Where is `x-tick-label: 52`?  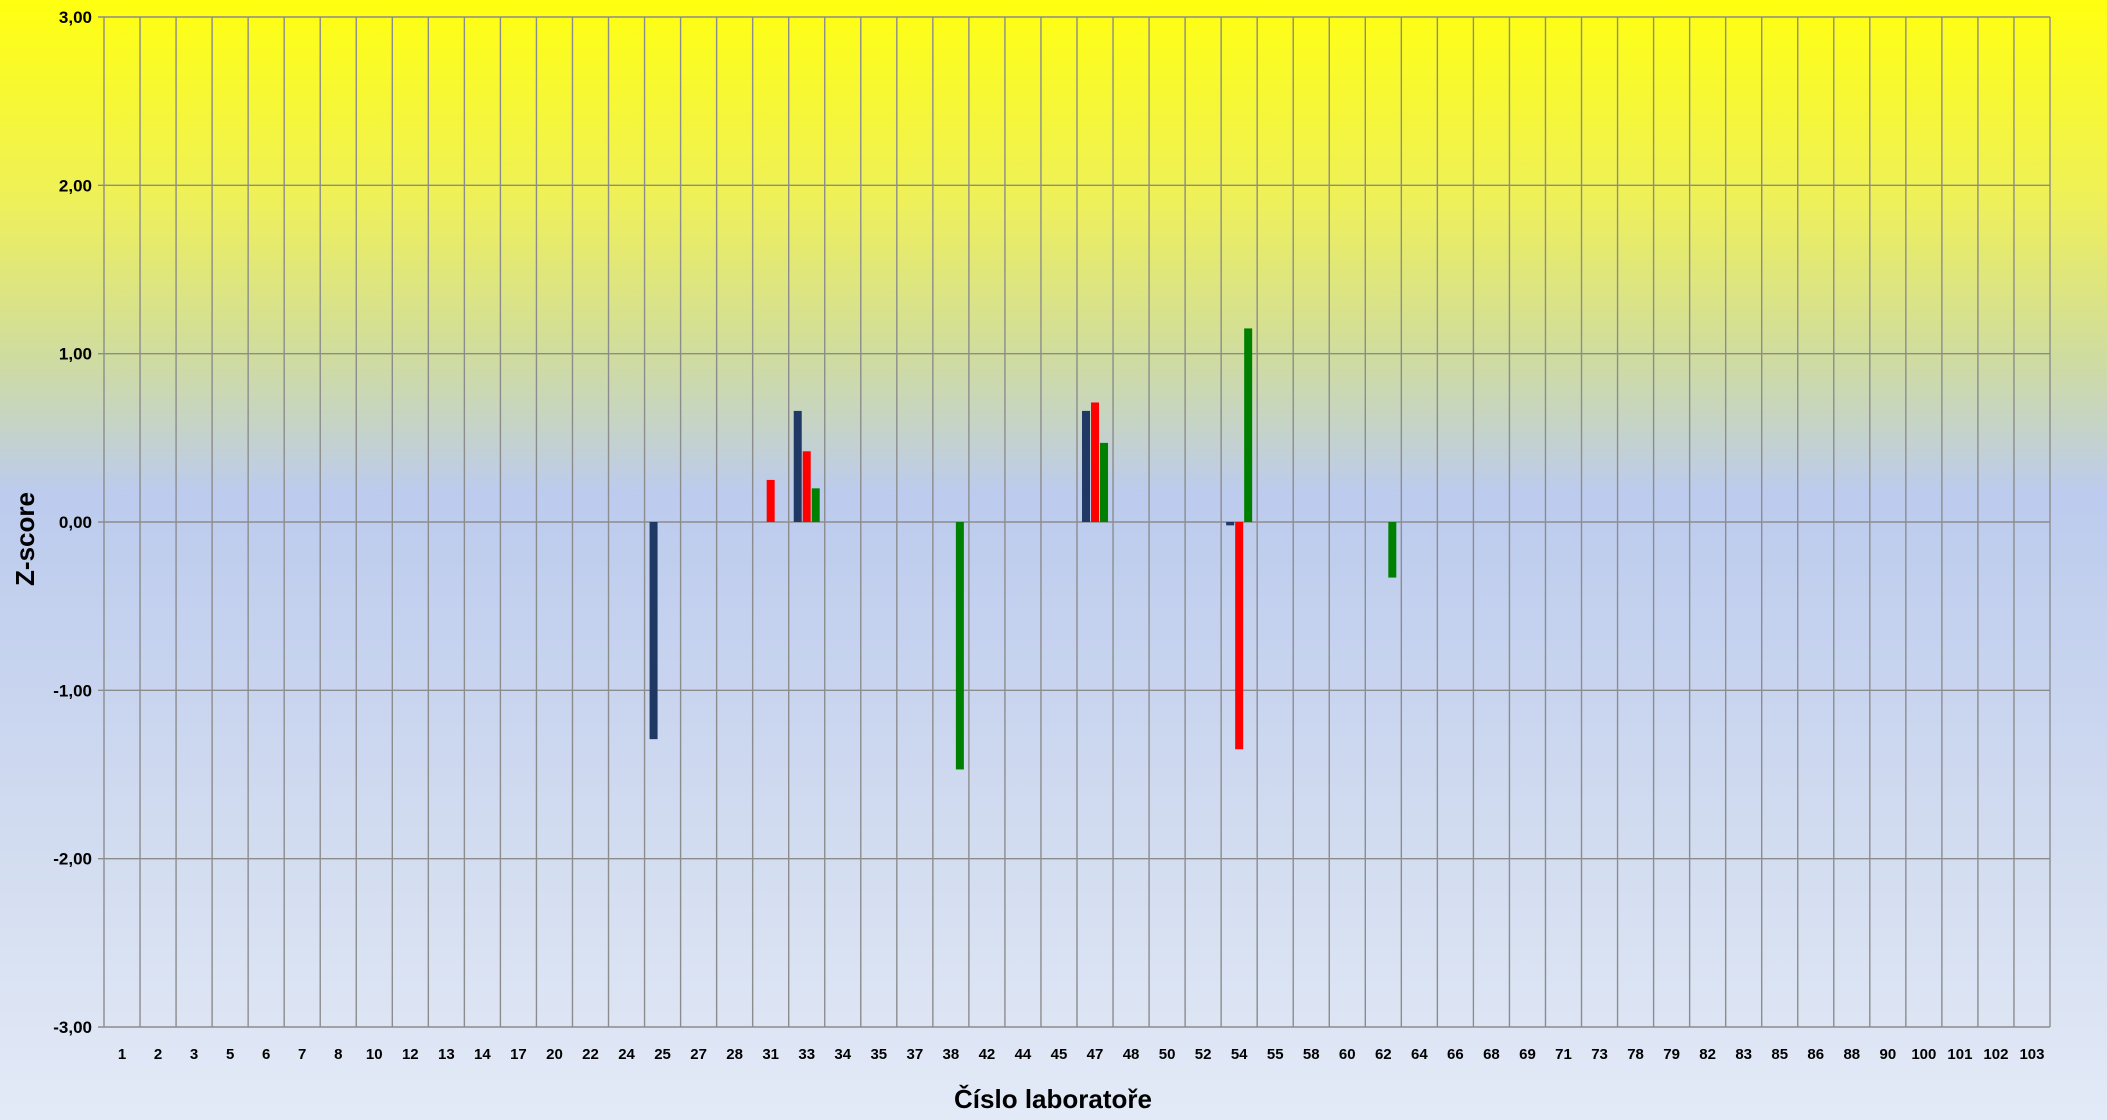 x-tick-label: 52 is located at coordinates (1203, 1054).